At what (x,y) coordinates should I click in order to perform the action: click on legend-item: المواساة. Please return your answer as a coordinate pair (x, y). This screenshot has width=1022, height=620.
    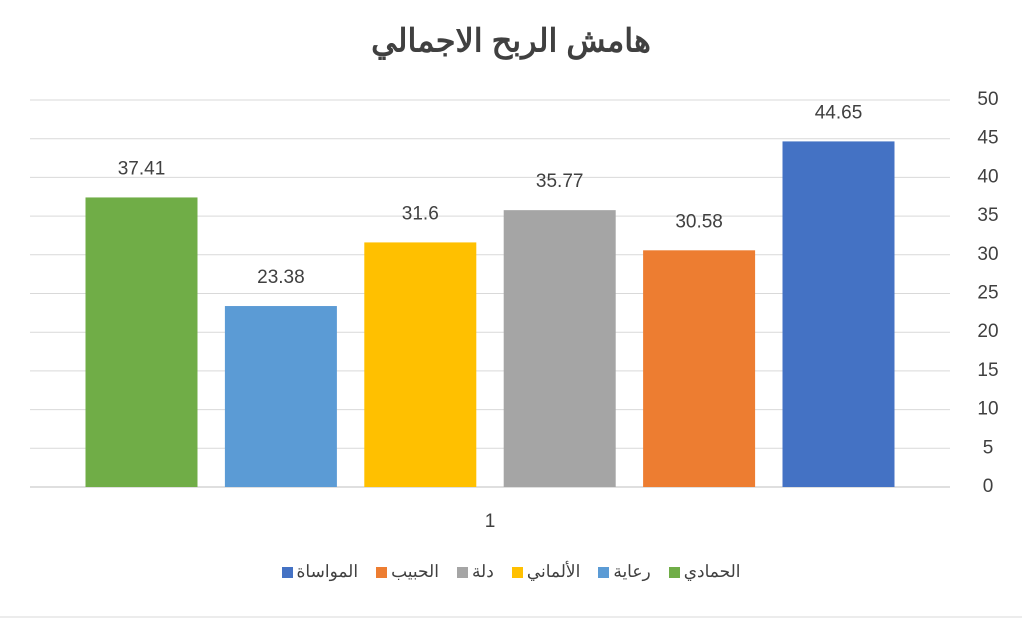
    Looking at the image, I should click on (320, 572).